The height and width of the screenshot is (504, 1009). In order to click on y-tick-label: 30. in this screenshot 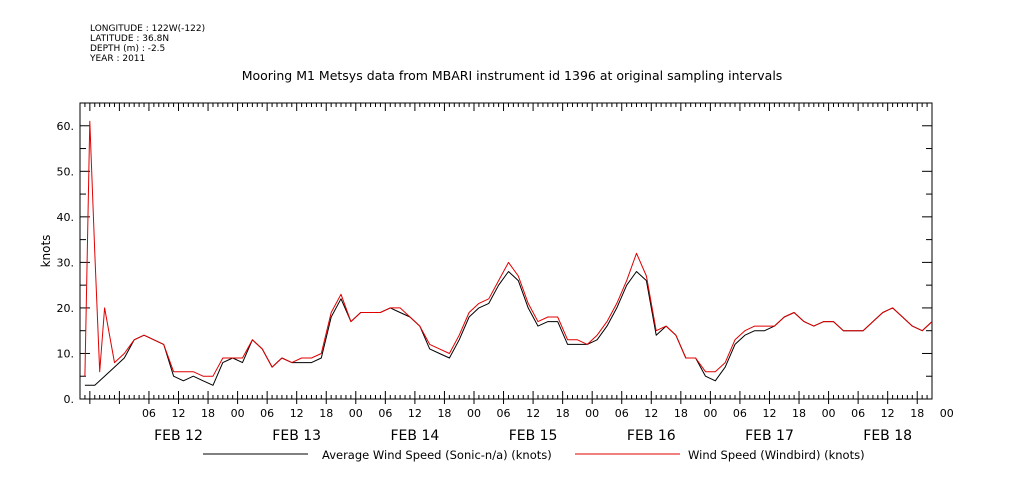, I will do `click(66, 262)`.